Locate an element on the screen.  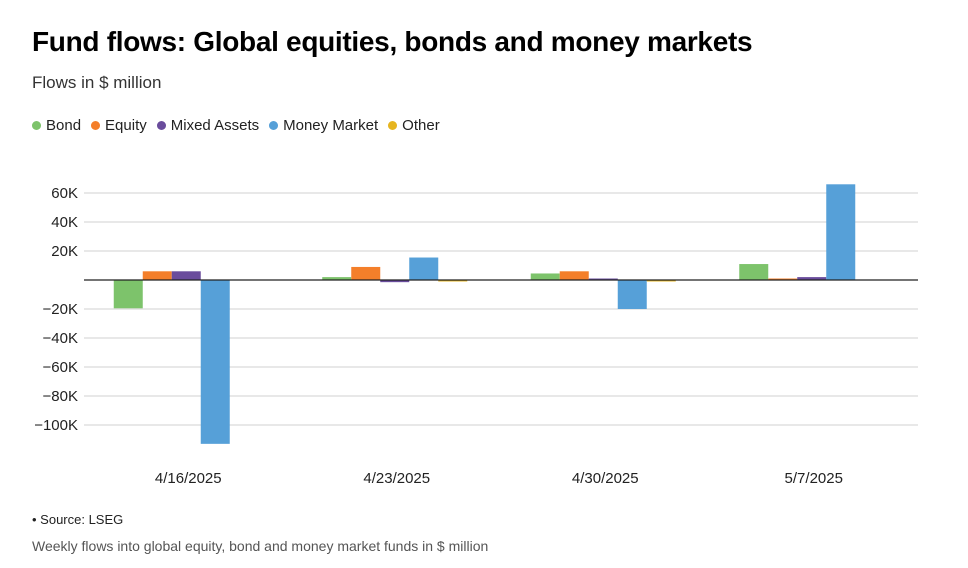
chart-subtitle: Flows in $ million is located at coordinates (97, 82).